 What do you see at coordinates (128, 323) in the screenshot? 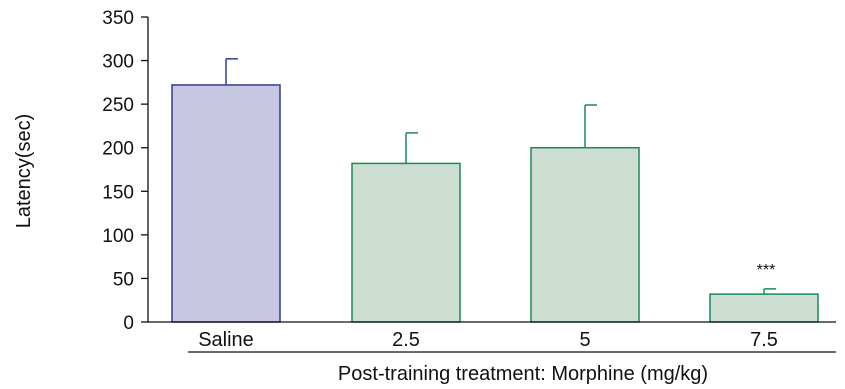
I see `y-tick-label: 0` at bounding box center [128, 323].